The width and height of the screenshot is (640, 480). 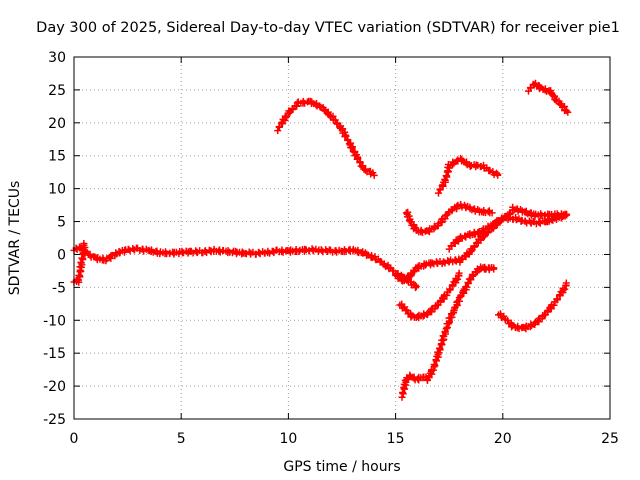 What do you see at coordinates (396, 439) in the screenshot?
I see `x-tick-label: 15` at bounding box center [396, 439].